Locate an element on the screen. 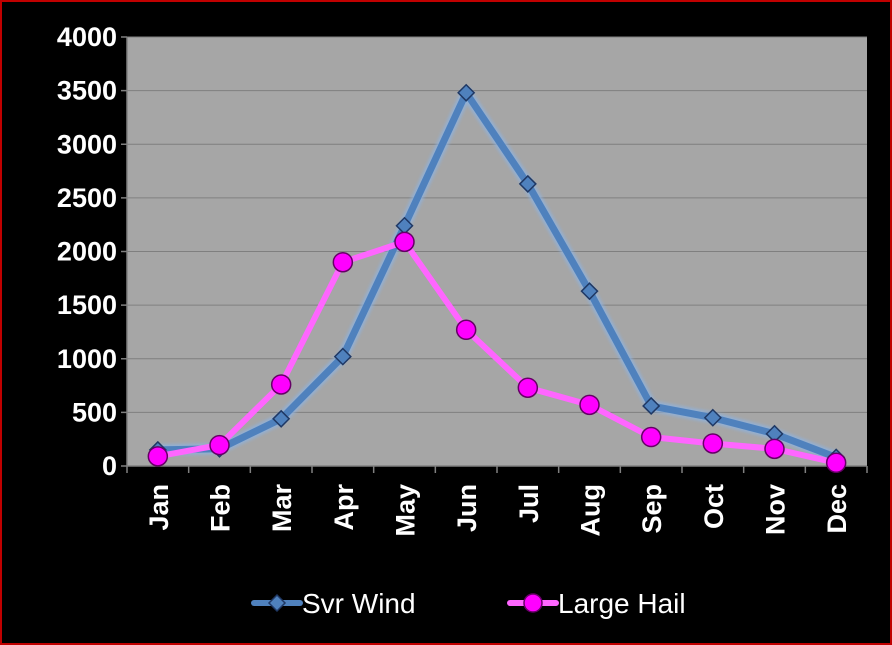 The image size is (892, 645). legend-item-large-hail: Large Hail is located at coordinates (596, 603).